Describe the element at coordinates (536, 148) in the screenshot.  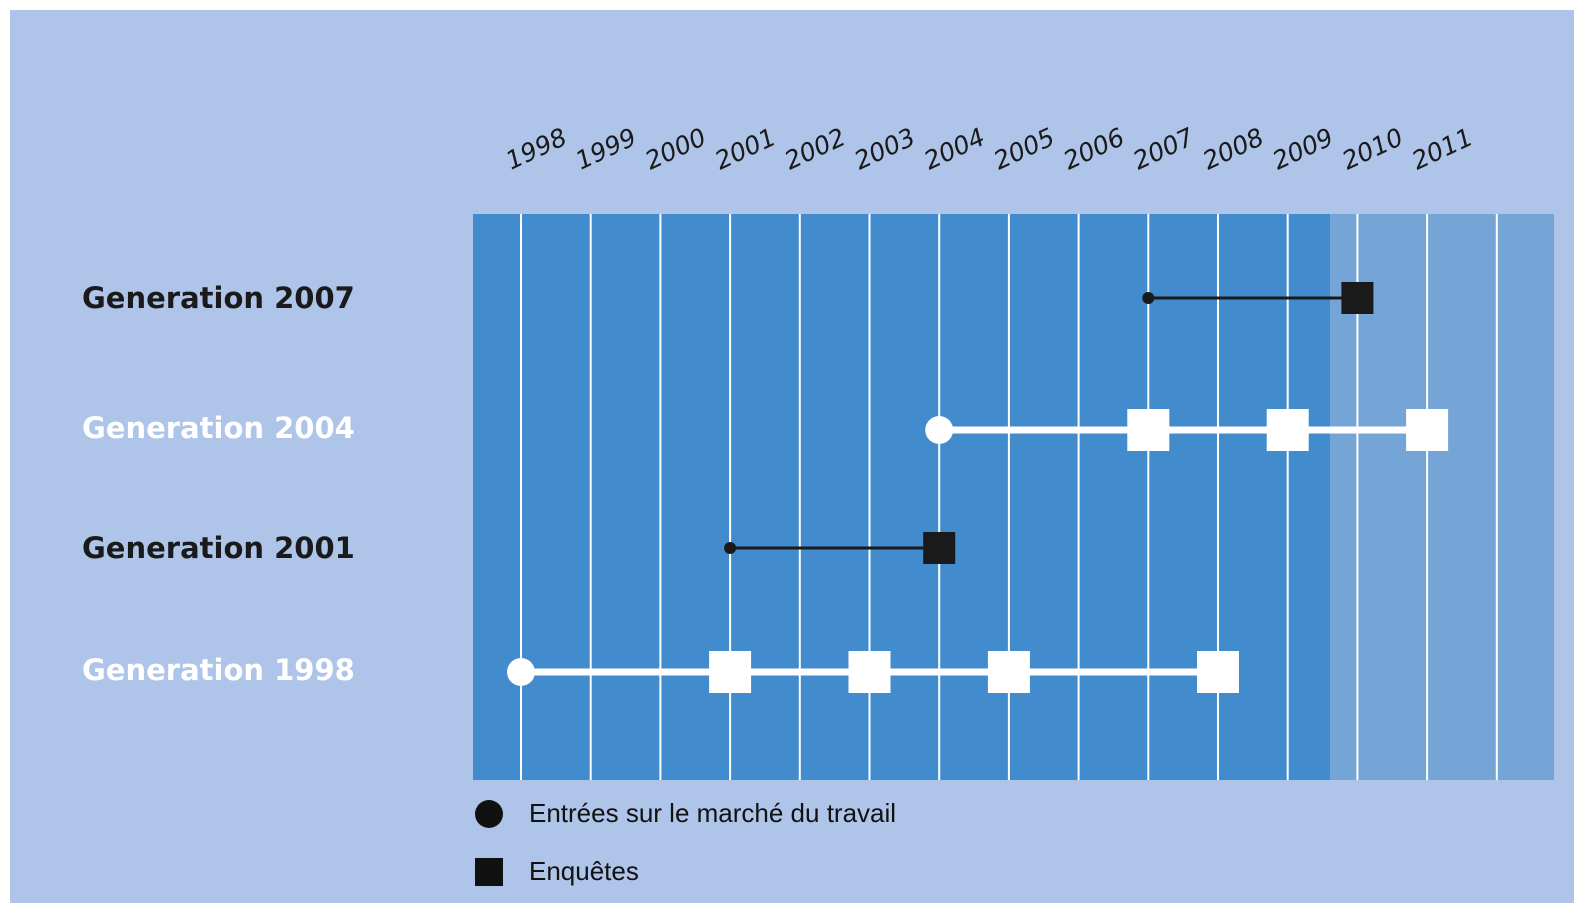
I see `year-label: 1998` at that location.